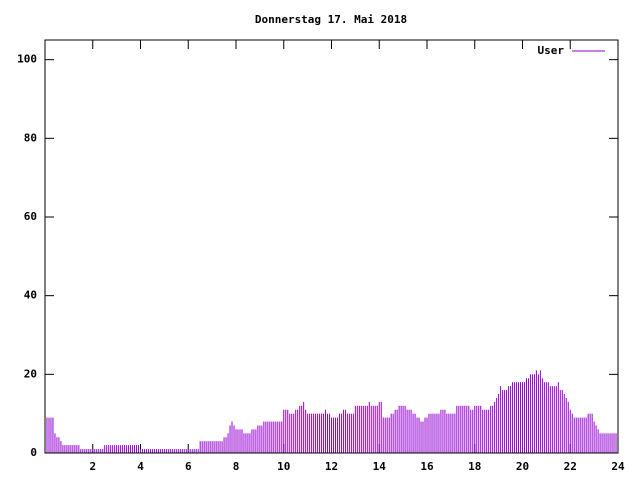 This screenshot has height=480, width=640. Describe the element at coordinates (30, 216) in the screenshot. I see `y-tick-label: 60` at that location.